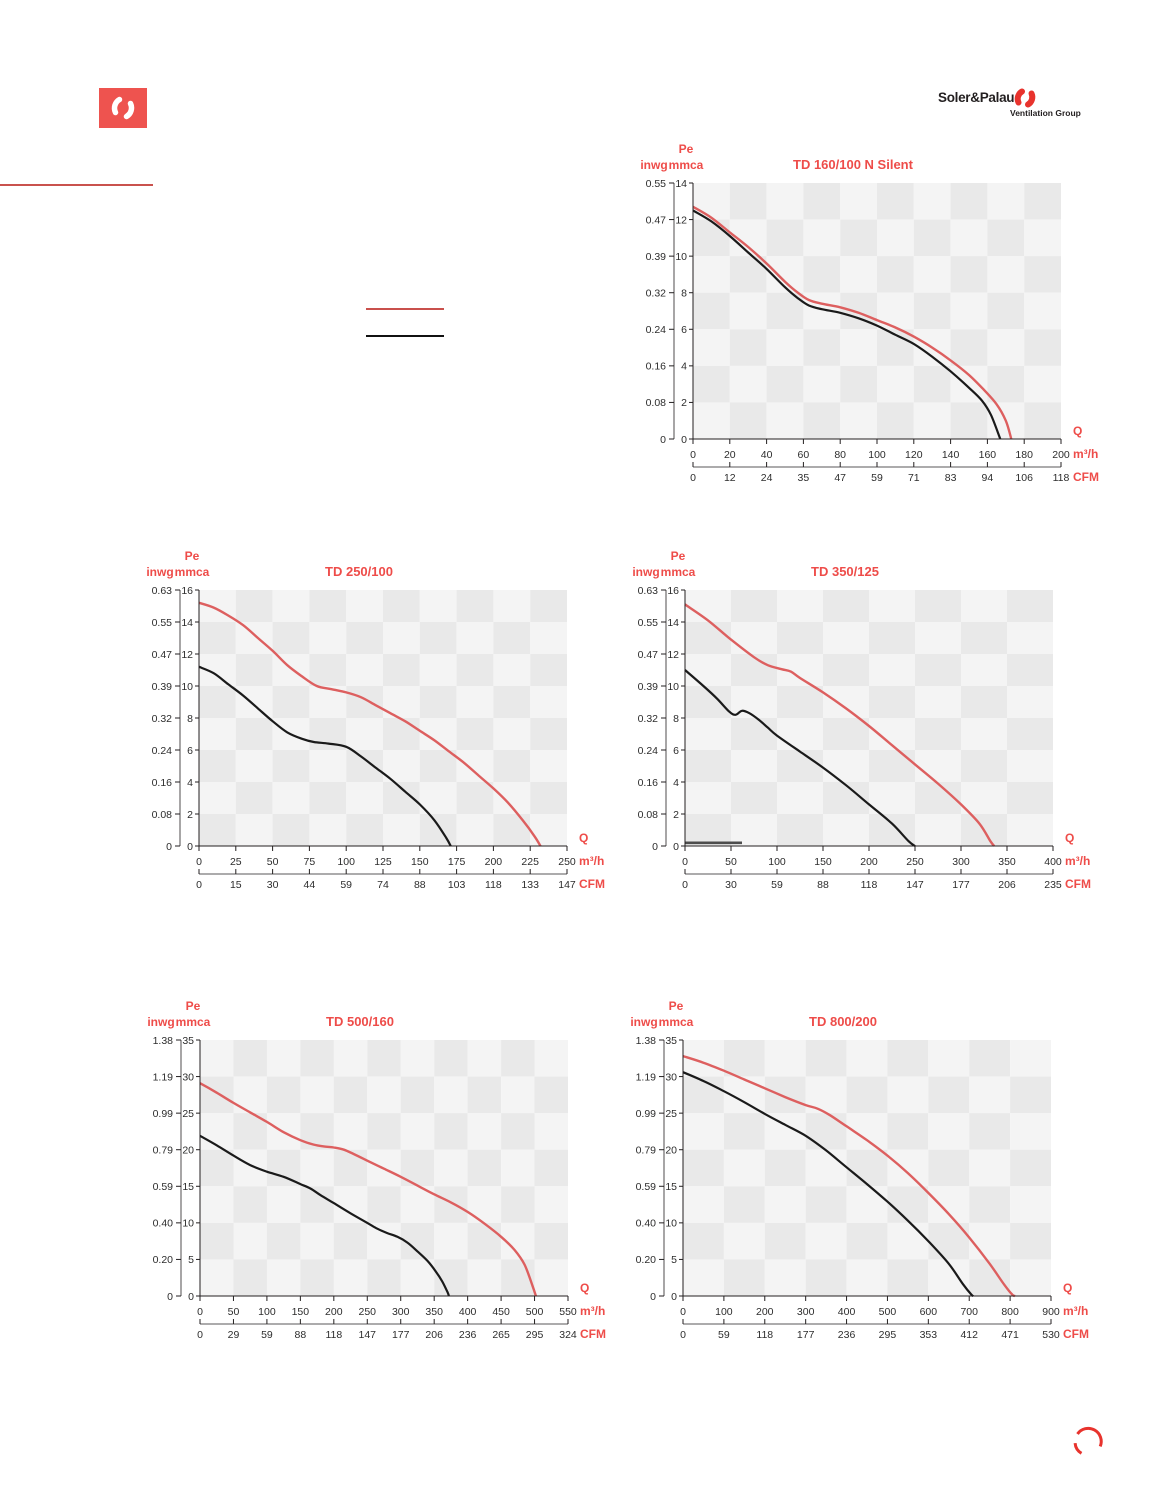  What do you see at coordinates (190, 815) in the screenshot?
I see `svg-text: 2` at bounding box center [190, 815].